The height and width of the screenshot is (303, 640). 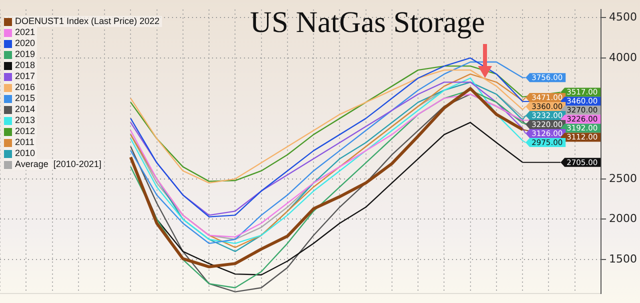 I want to click on legend-label: DOENUST1 Index (Last Price) 2022, so click(x=87, y=21).